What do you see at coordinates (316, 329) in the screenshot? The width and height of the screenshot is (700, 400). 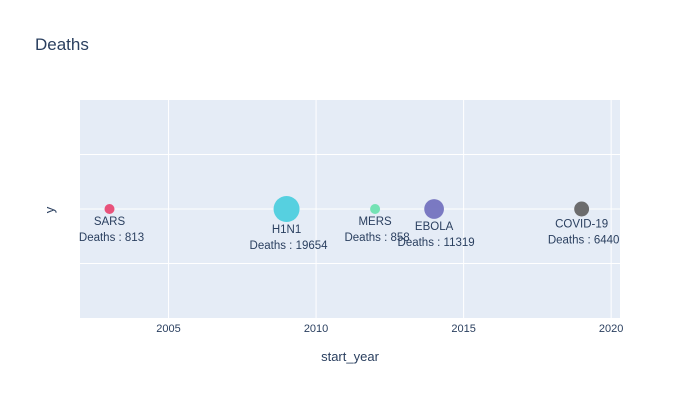 I see `x-tick-label: 2010` at bounding box center [316, 329].